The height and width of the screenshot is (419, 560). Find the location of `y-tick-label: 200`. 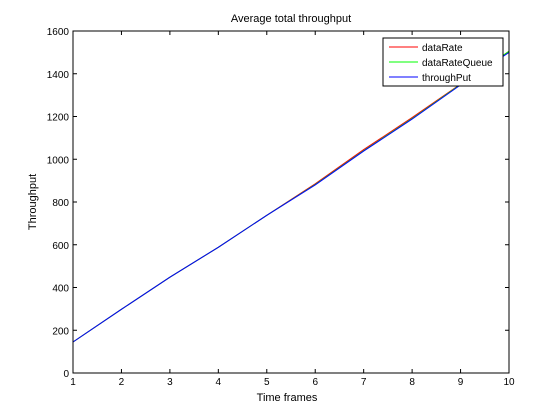

y-tick-label: 200 is located at coordinates (60, 331).